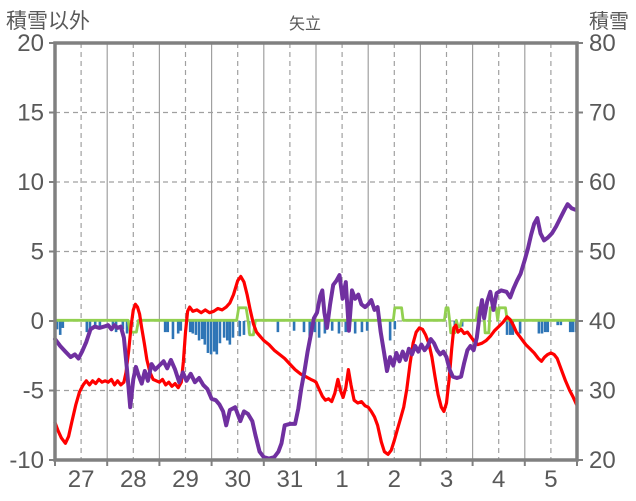 This screenshot has width=636, height=501. I want to click on left-axis-tick-label: 10, so click(30, 182).